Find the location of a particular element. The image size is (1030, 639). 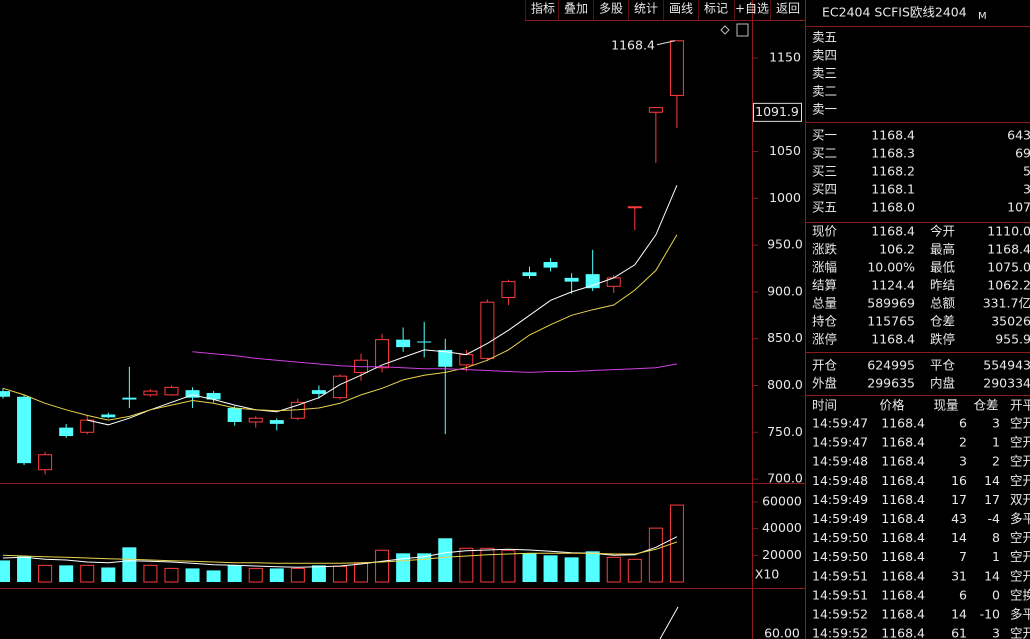

toolbar-button: 返回 is located at coordinates (788, 9).